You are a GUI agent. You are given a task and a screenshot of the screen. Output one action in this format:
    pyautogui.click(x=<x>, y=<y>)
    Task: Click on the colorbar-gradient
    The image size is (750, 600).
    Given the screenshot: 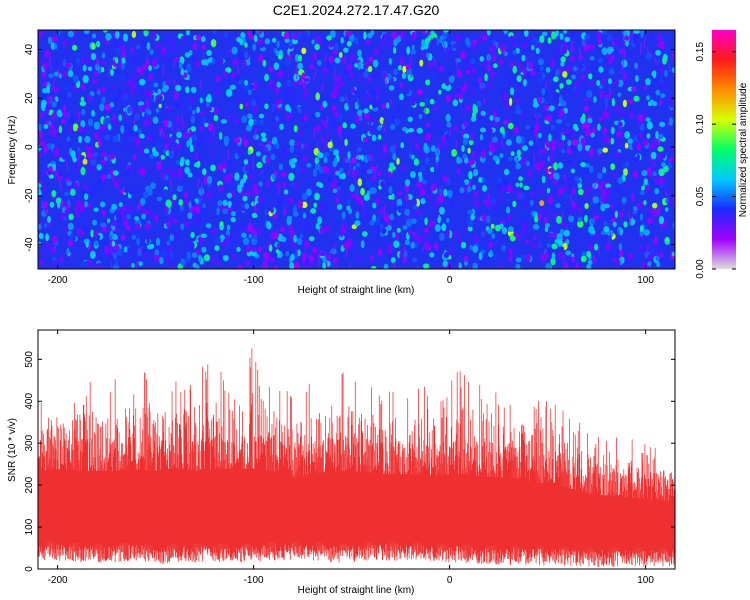 What is the action you would take?
    pyautogui.click(x=724, y=149)
    